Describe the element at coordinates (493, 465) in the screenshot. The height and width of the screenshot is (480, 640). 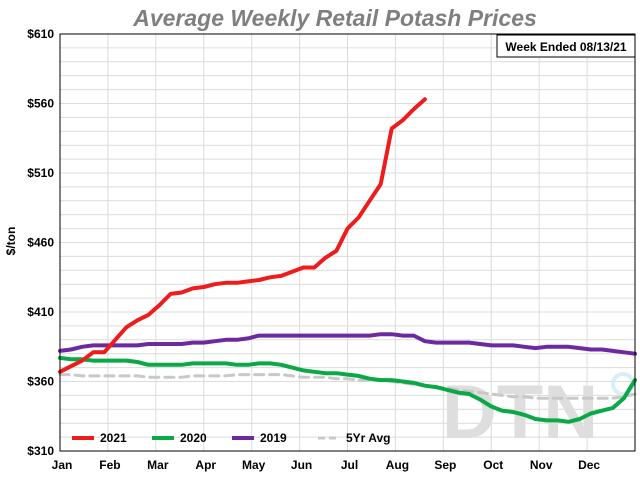
I see `x-tick-label: Oct` at that location.